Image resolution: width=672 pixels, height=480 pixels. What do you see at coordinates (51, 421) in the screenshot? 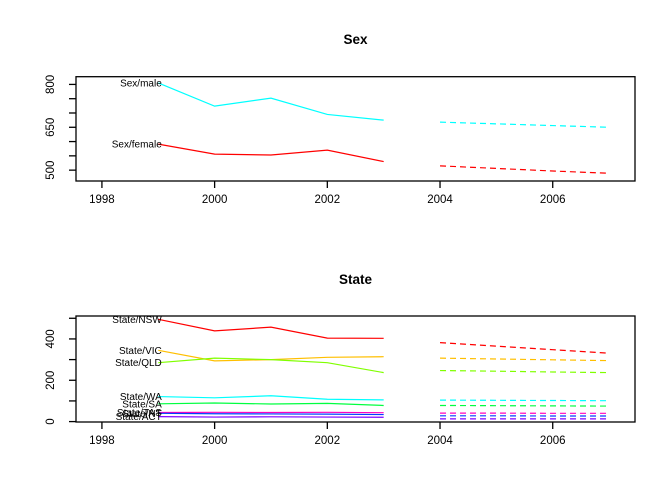
I see `y-axis-tick-label: 0` at bounding box center [51, 421].